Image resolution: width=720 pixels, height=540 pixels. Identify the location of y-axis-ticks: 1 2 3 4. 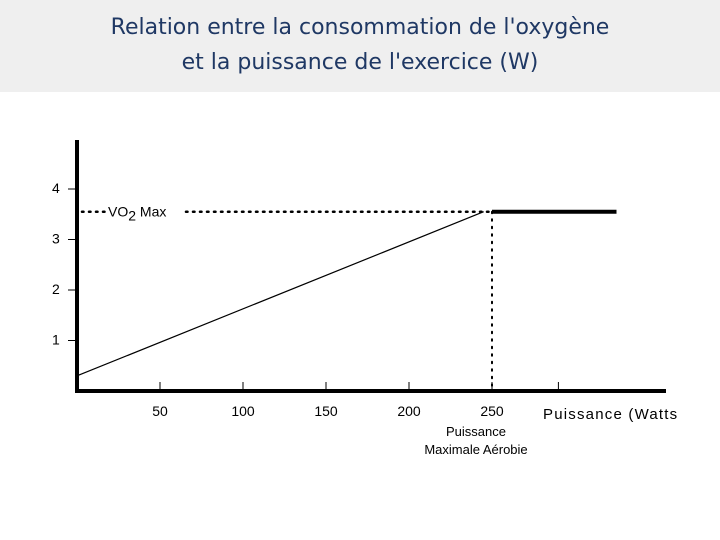
(64, 264).